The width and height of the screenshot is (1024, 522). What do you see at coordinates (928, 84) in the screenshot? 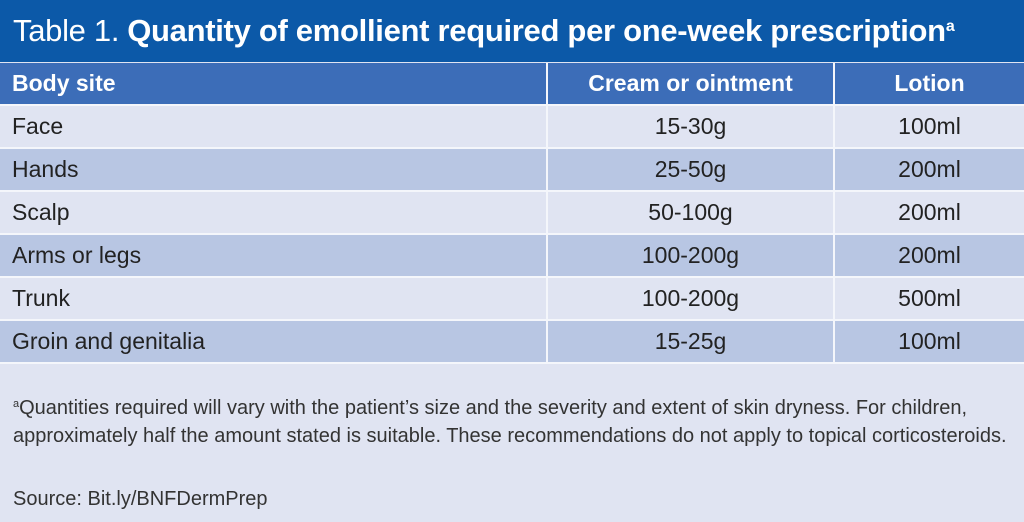
I see `header-lotion: Lotion` at bounding box center [928, 84].